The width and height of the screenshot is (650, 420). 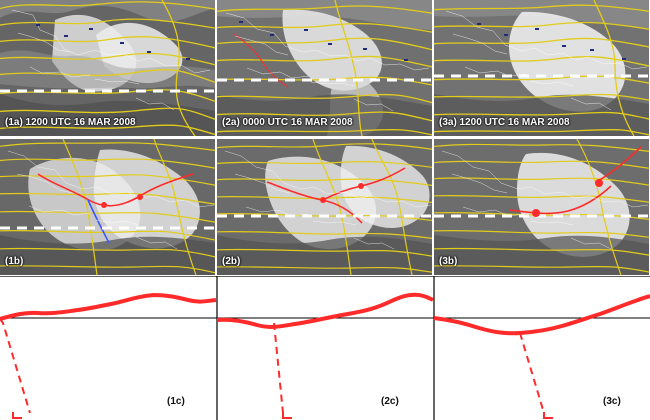 I want to click on panel-1a-label: (1a) 1200 UTC 16 MAR 2008, so click(x=70, y=122).